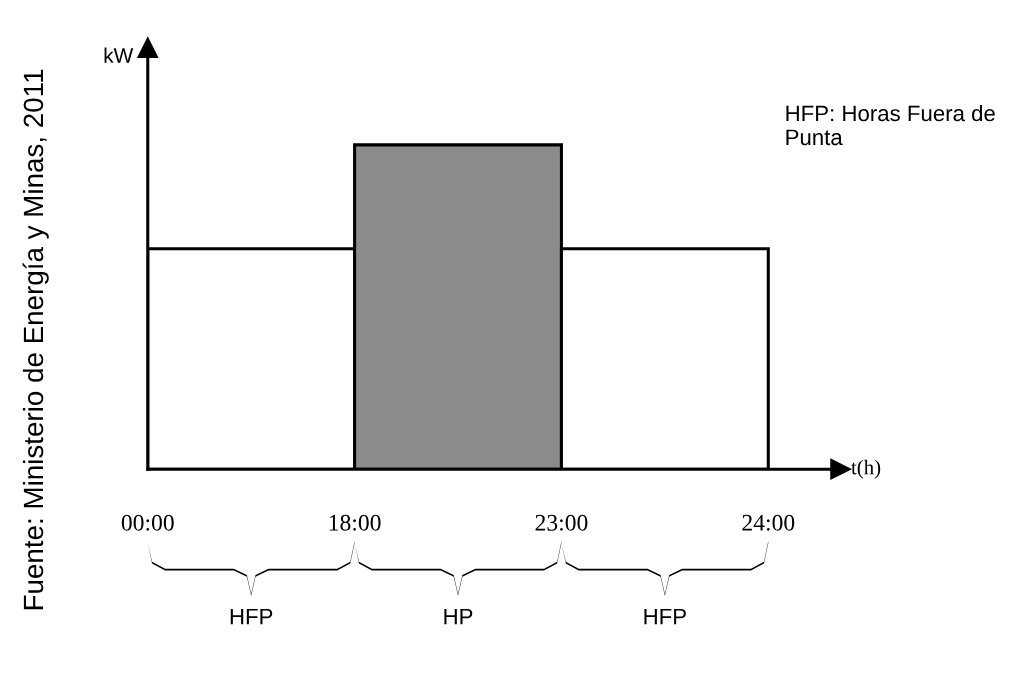 The image size is (1019, 680). I want to click on source-note: Fuente: Ministerio de Energía y Minas, 2011, so click(35, 339).